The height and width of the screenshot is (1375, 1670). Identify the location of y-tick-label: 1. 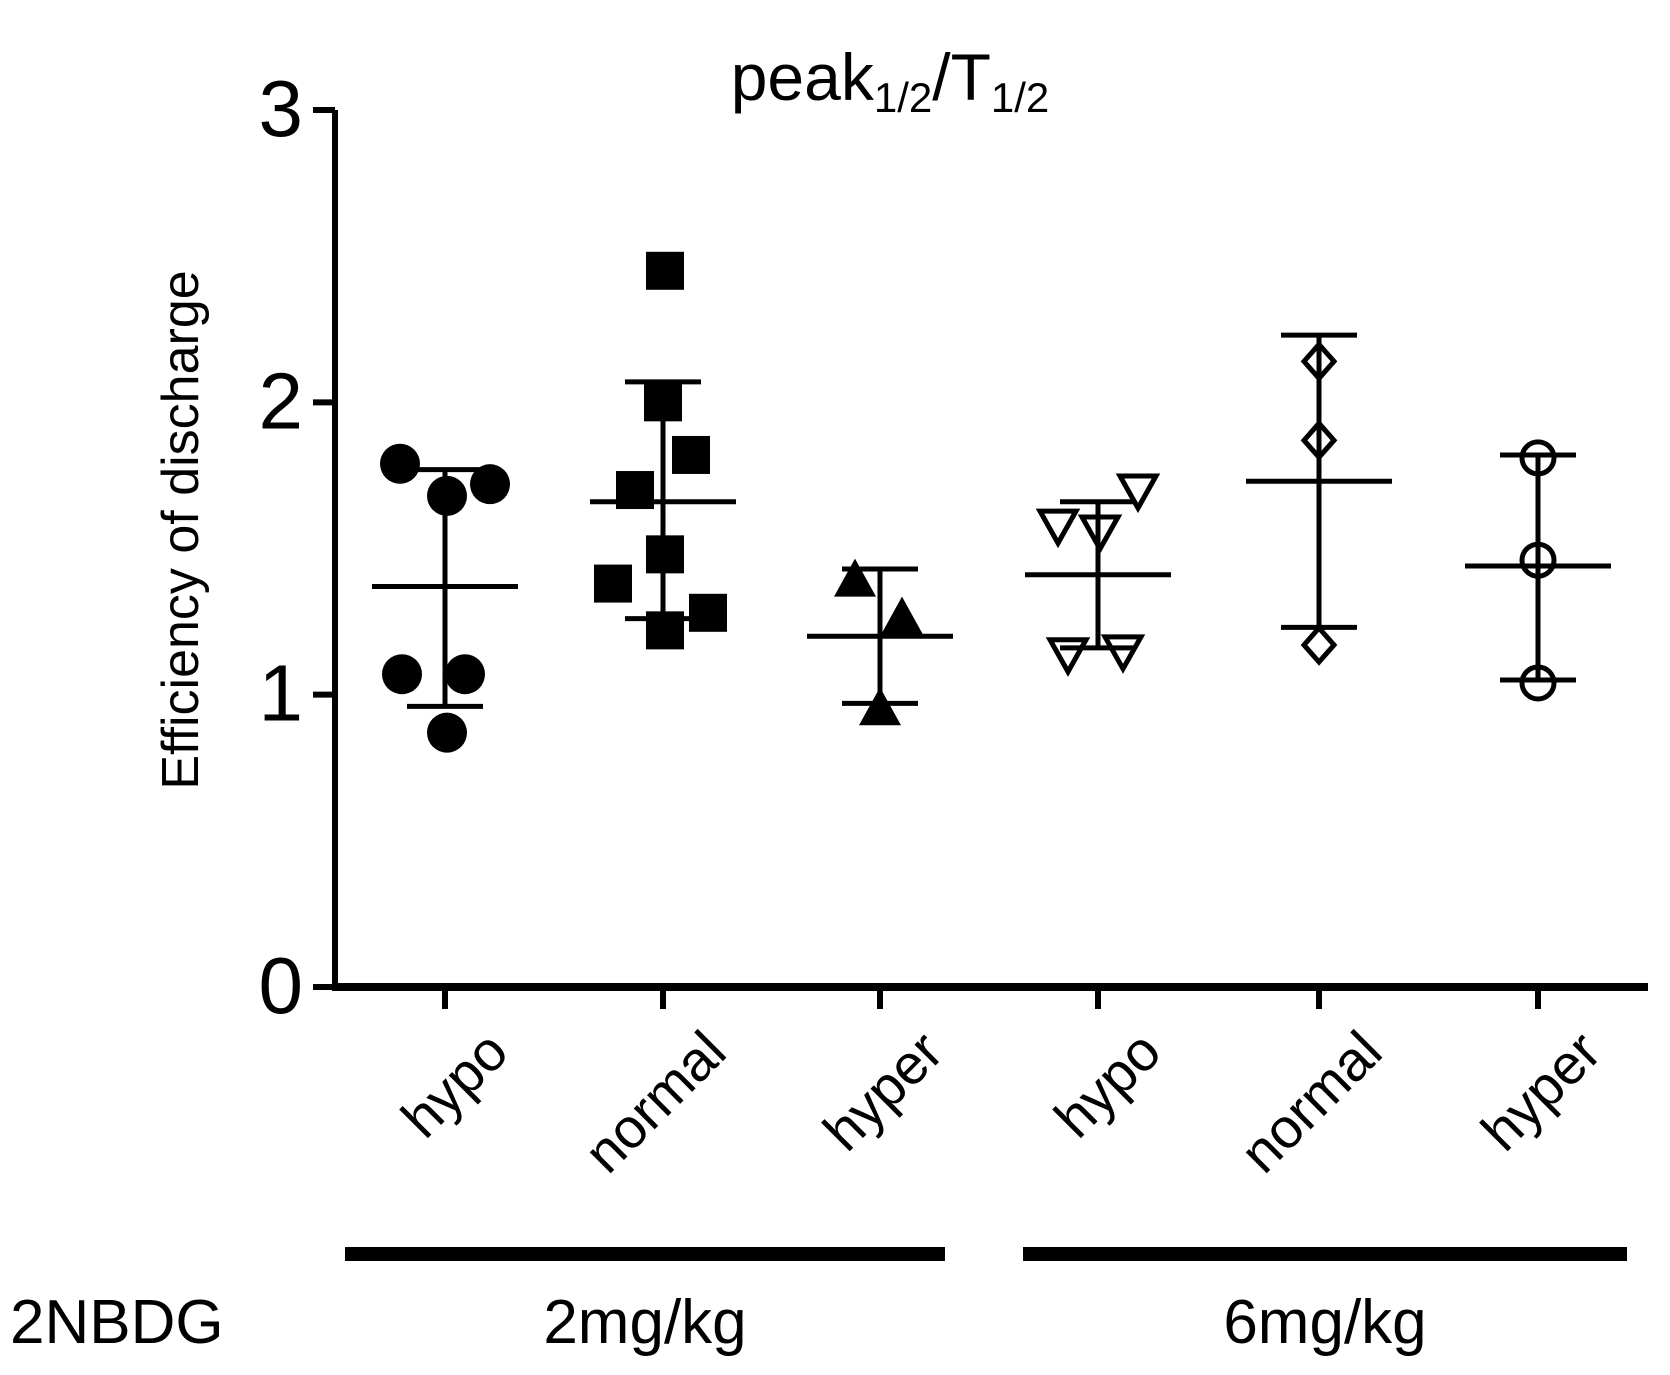
(281, 693).